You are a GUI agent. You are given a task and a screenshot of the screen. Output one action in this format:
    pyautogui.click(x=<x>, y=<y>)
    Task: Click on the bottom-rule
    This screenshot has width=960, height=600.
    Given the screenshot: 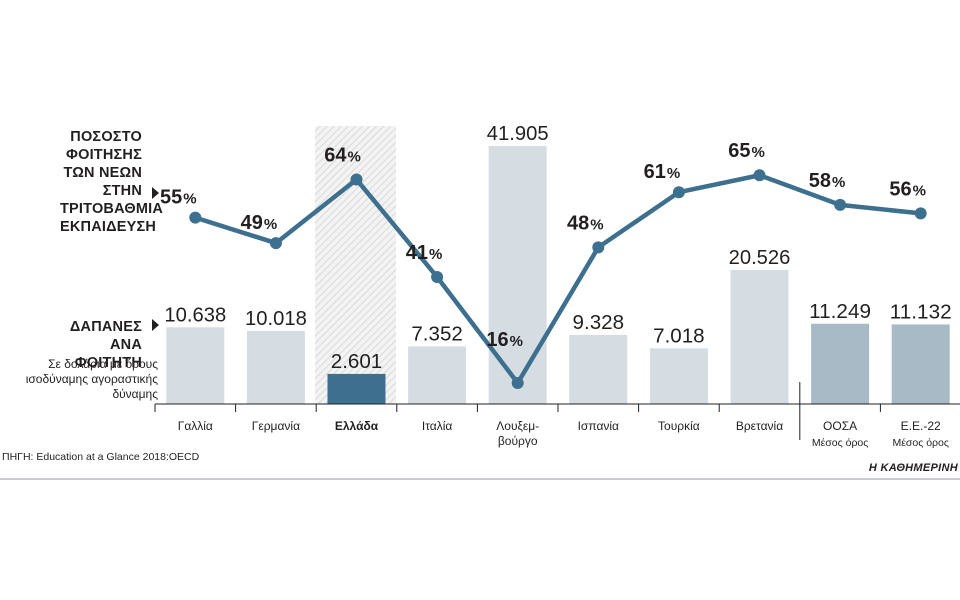 What is the action you would take?
    pyautogui.click(x=480, y=479)
    